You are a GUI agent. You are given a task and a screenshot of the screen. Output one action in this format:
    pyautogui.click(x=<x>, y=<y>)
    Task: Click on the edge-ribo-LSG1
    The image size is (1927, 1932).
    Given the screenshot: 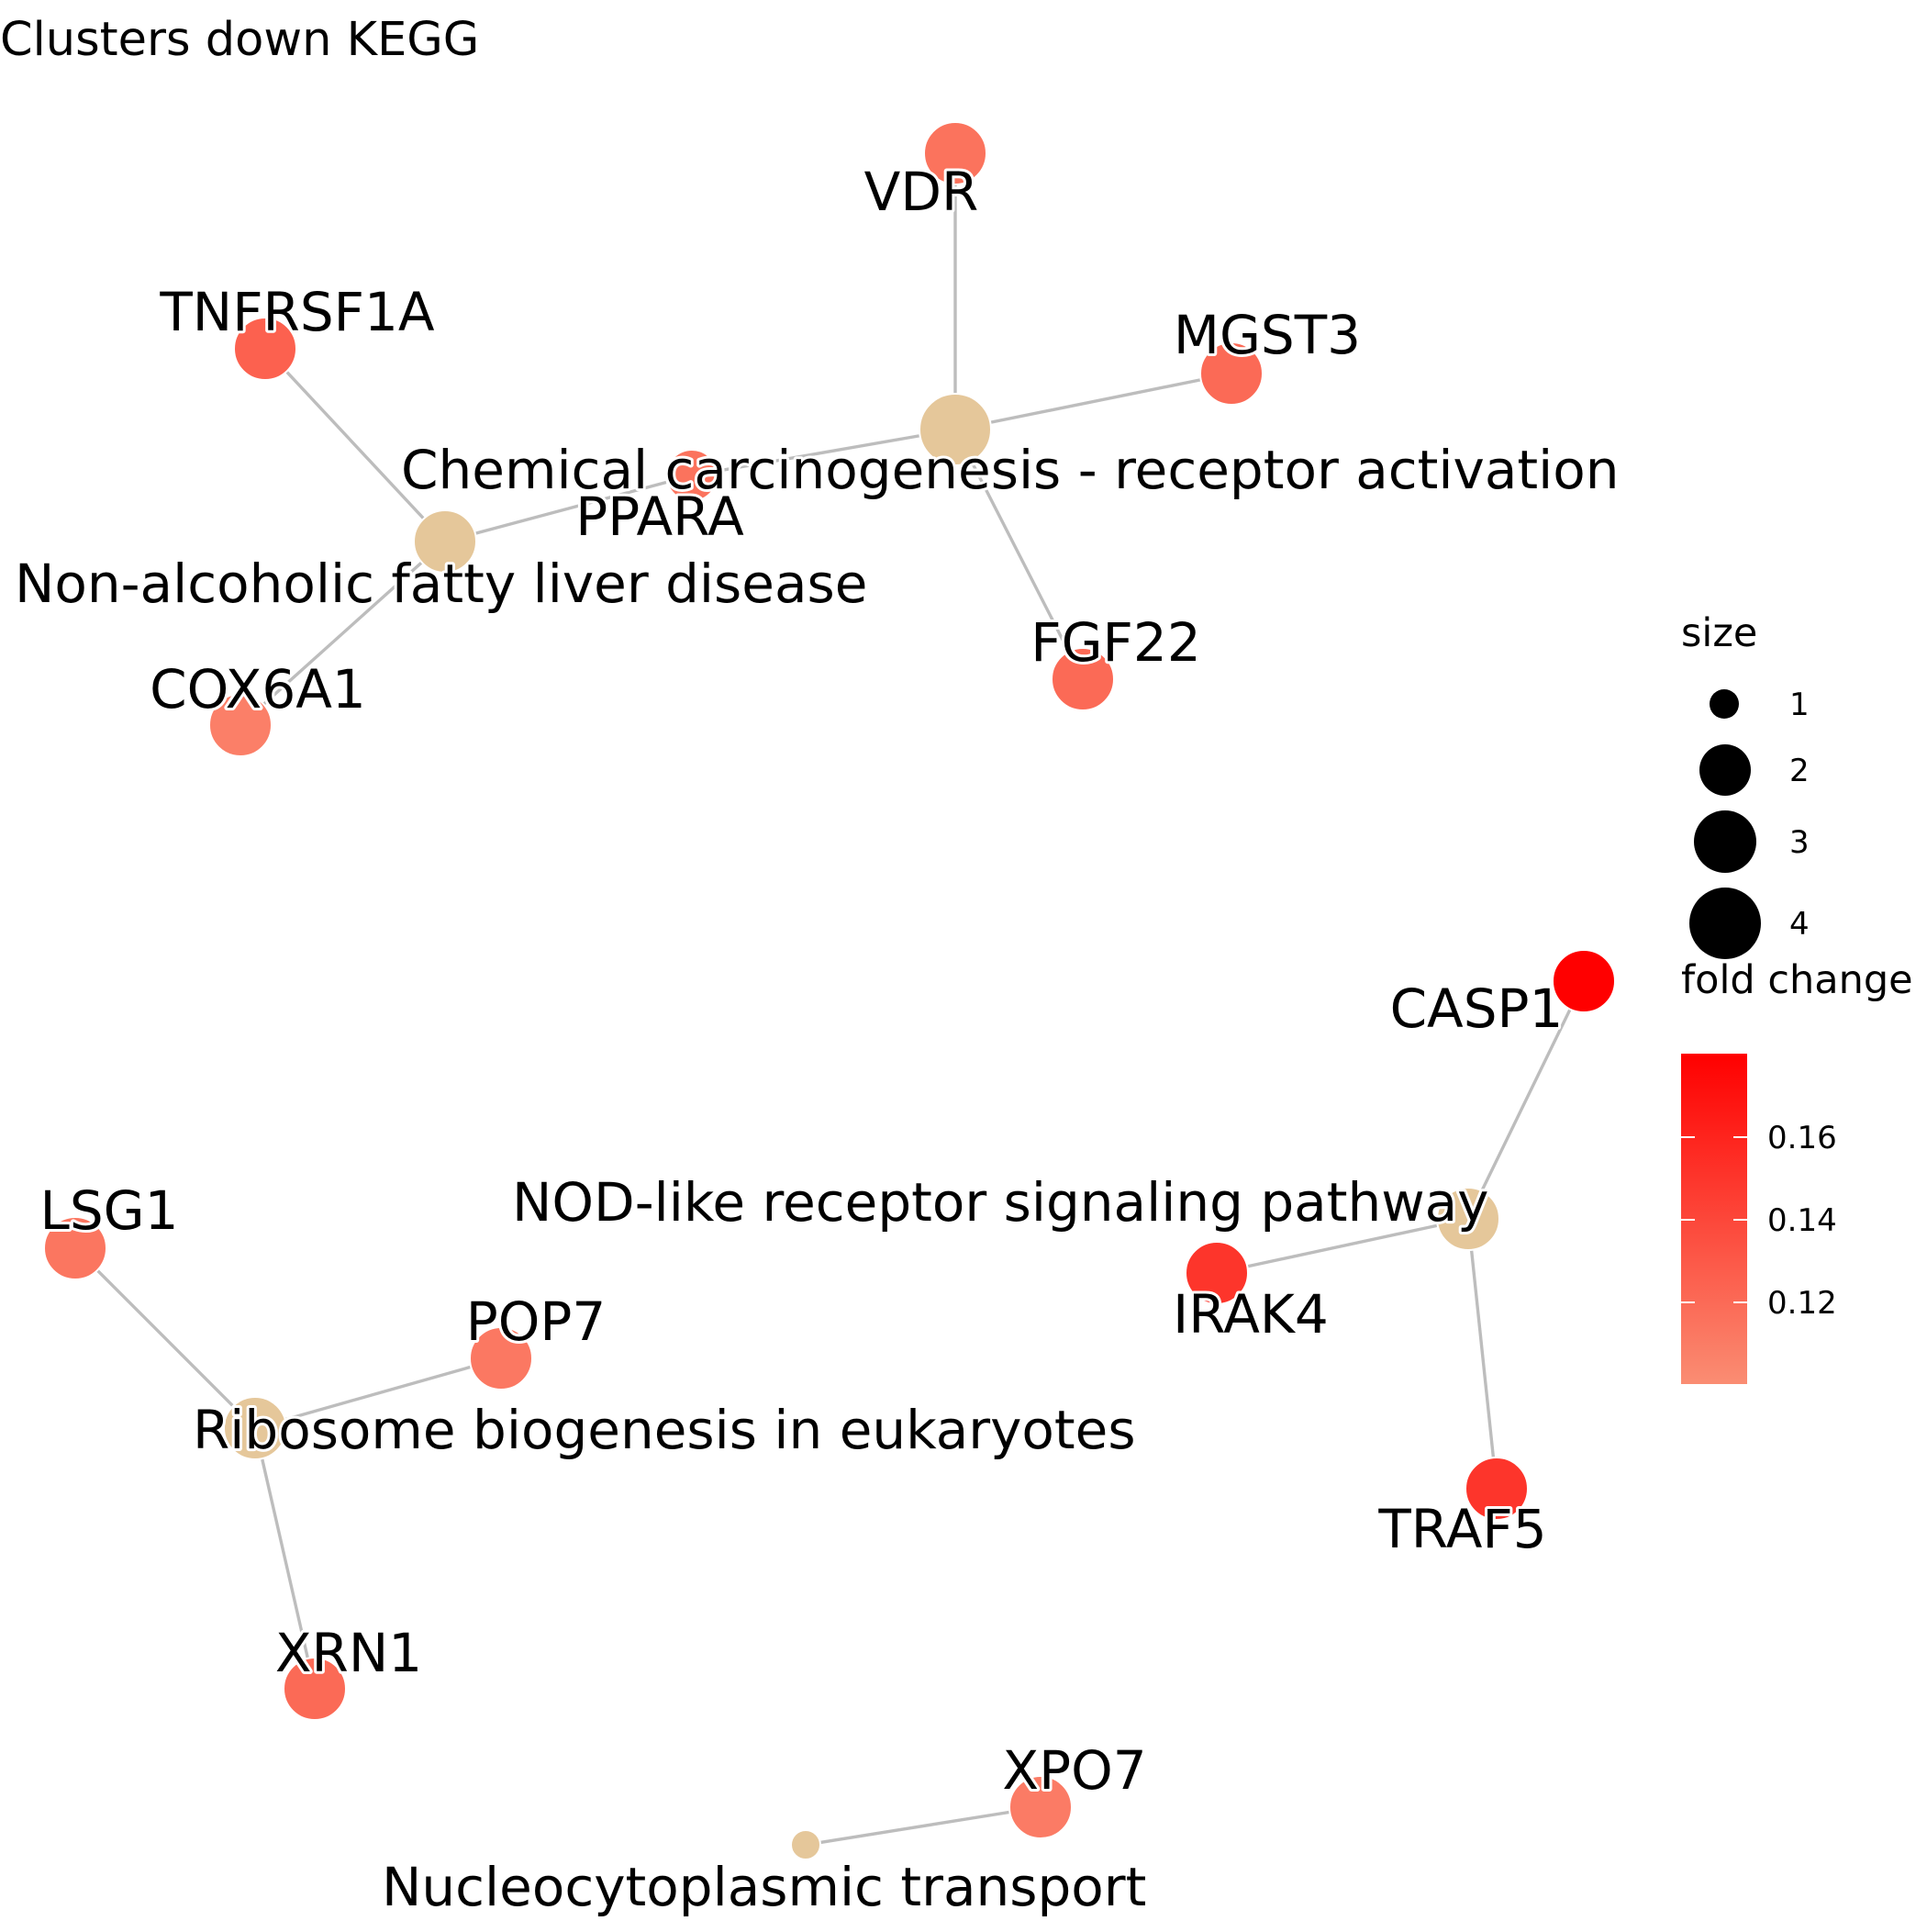 What is the action you would take?
    pyautogui.click(x=165, y=1338)
    